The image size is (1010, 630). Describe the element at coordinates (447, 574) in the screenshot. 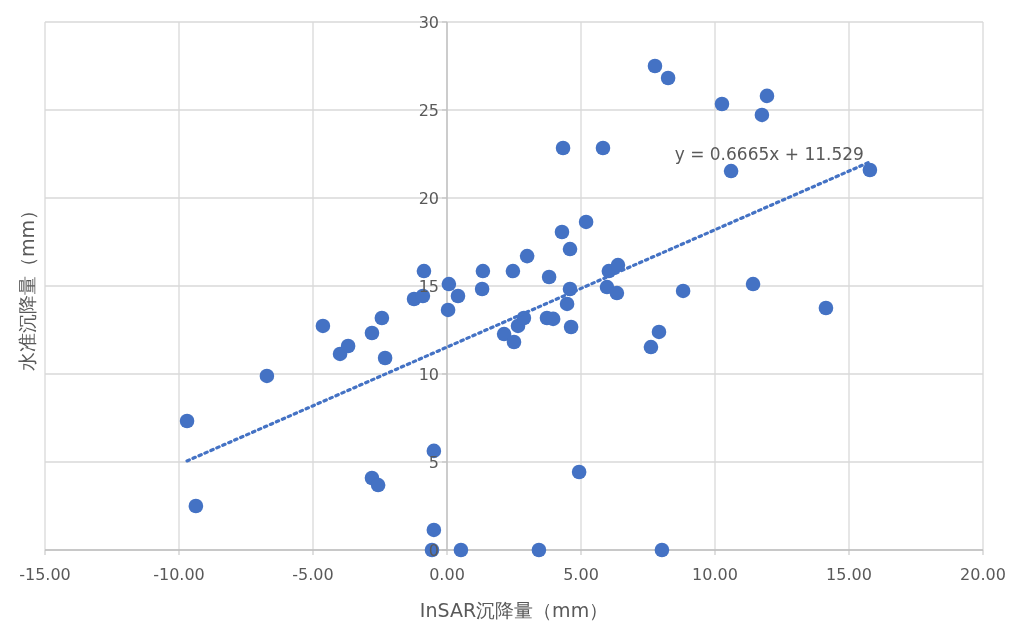

I see `x-tick-label: 0.00` at that location.